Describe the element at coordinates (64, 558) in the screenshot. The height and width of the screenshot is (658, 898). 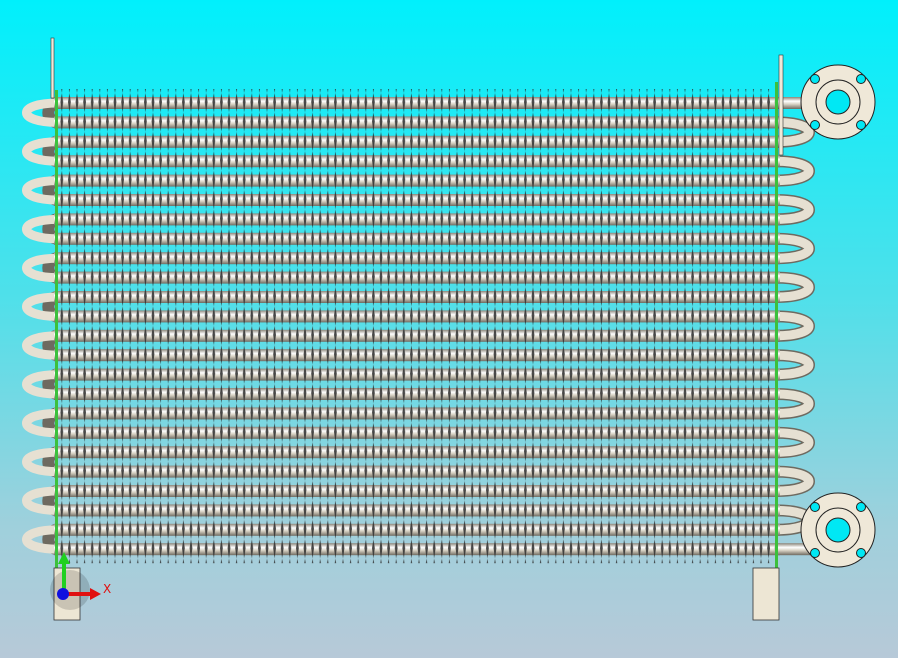
I see `triad-y-arrowhead` at that location.